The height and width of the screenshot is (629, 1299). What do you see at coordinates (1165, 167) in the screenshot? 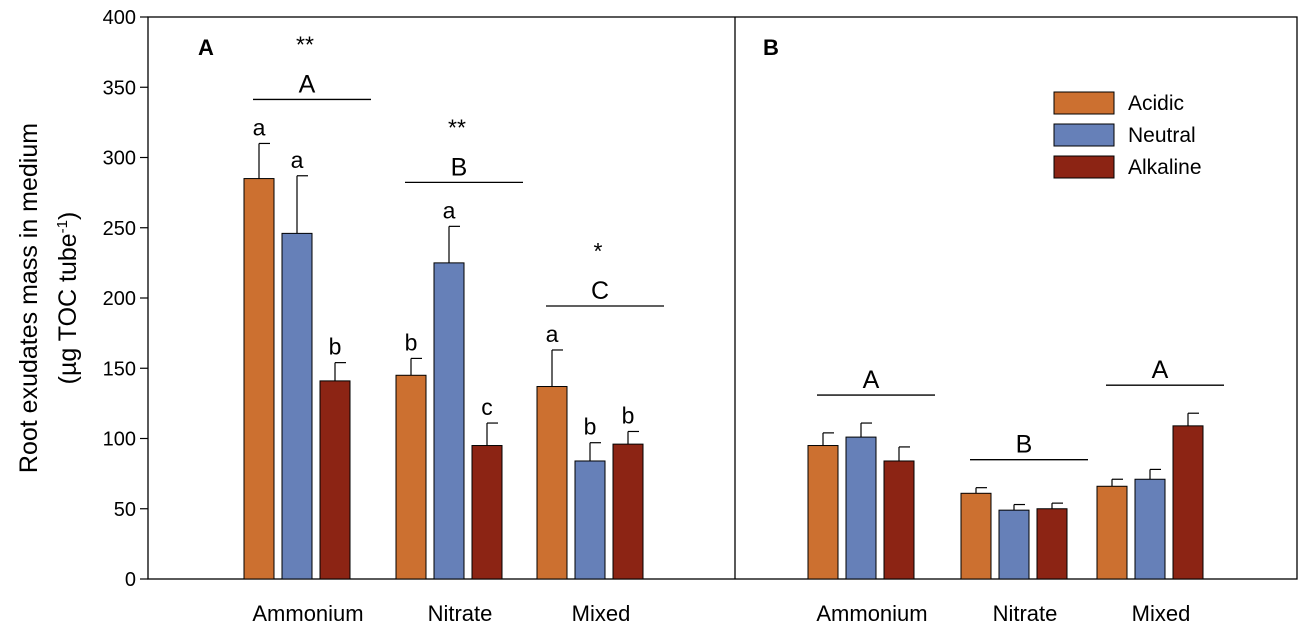
I see `legend-label-alkaline: Alkaline` at bounding box center [1165, 167].